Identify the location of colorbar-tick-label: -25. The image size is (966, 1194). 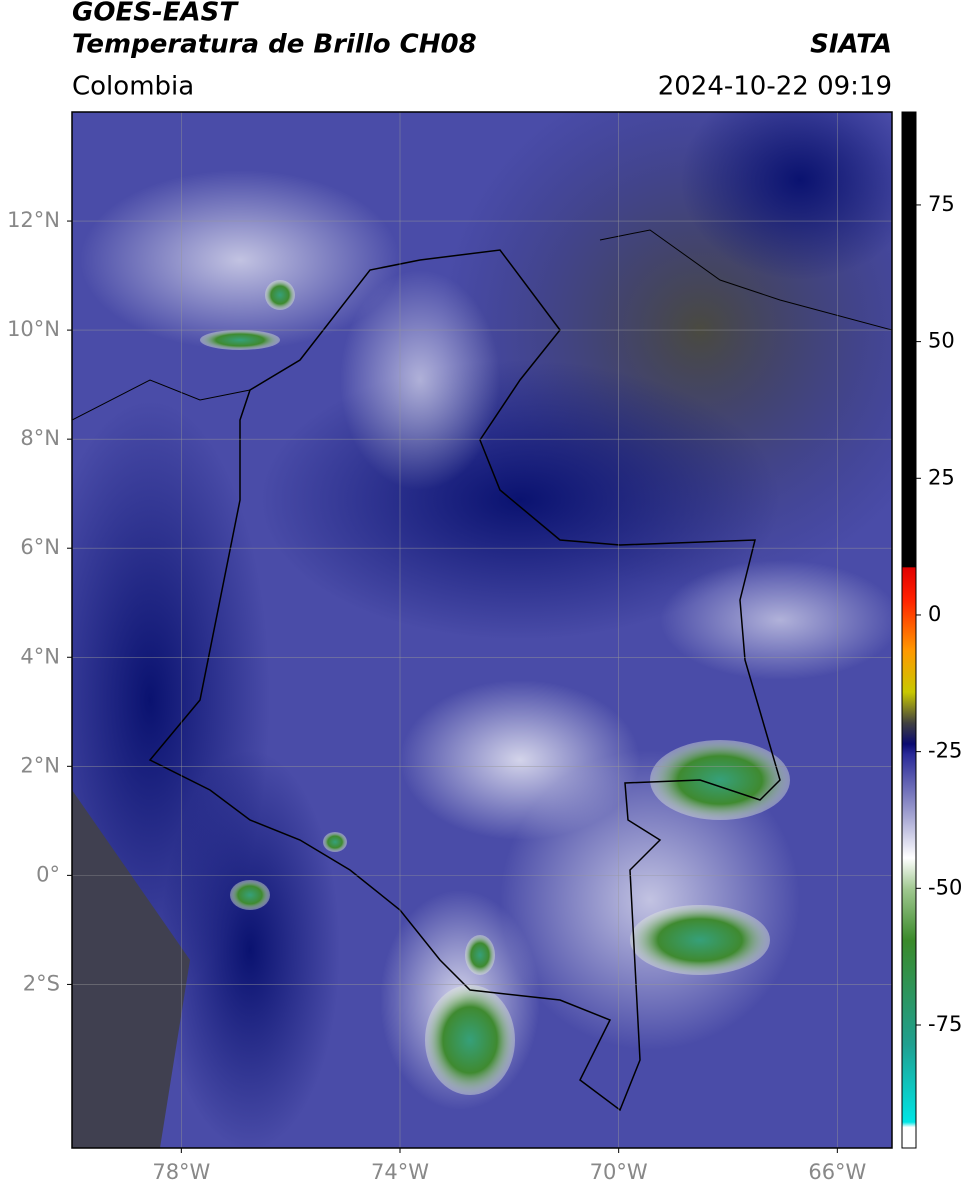
(945, 751).